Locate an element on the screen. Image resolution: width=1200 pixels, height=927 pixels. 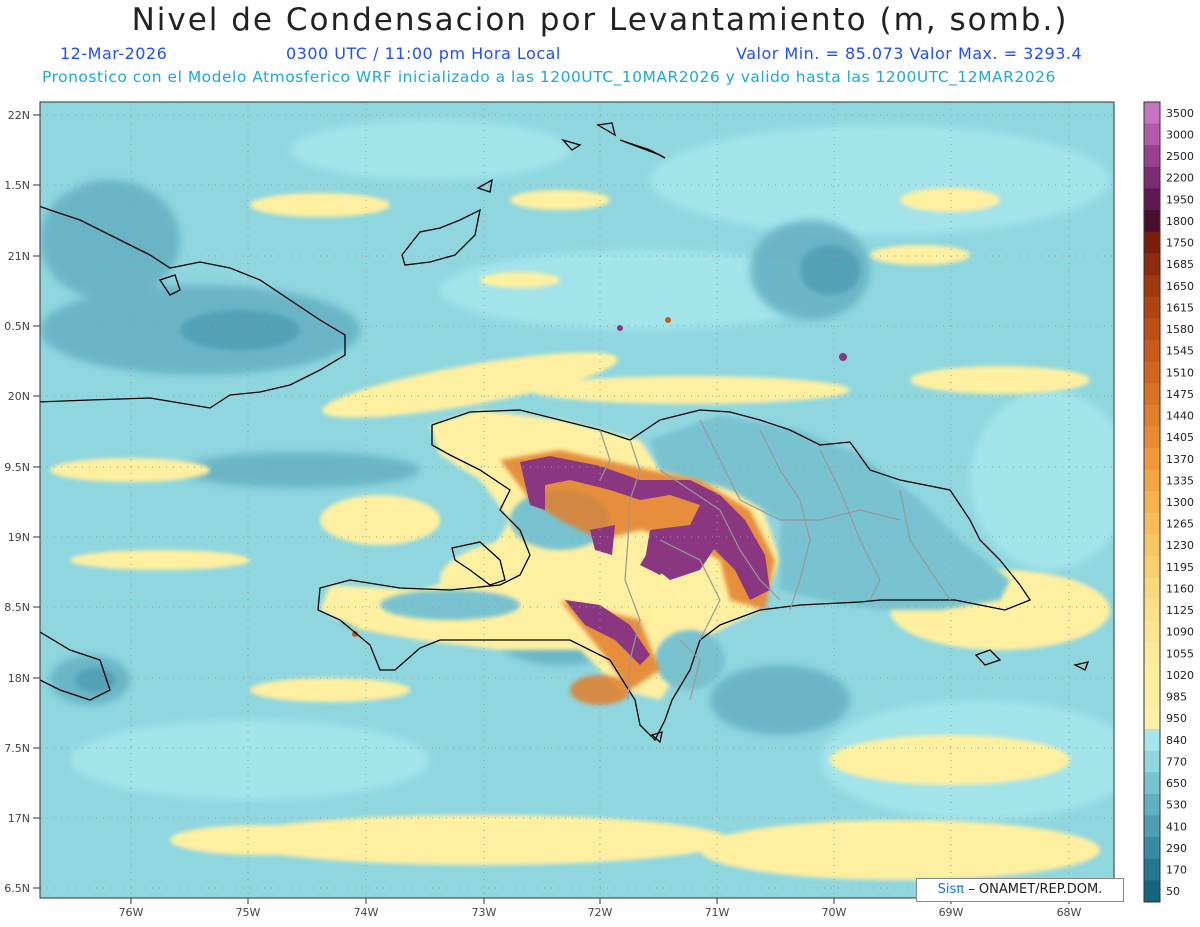
lon-label: 70W is located at coordinates (834, 912).